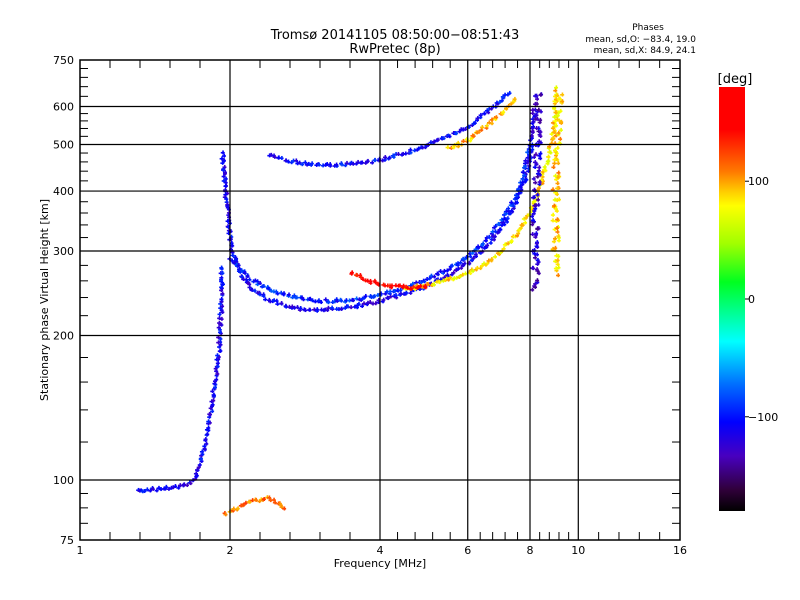 The width and height of the screenshot is (800, 600). I want to click on x-tick-label: 1, so click(80, 550).